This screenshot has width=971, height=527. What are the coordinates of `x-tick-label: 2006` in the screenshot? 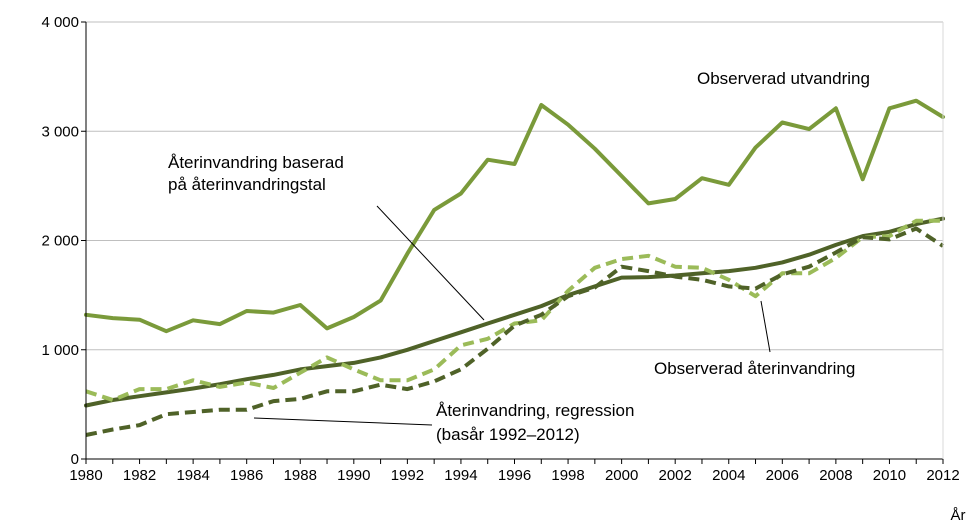 It's located at (782, 475).